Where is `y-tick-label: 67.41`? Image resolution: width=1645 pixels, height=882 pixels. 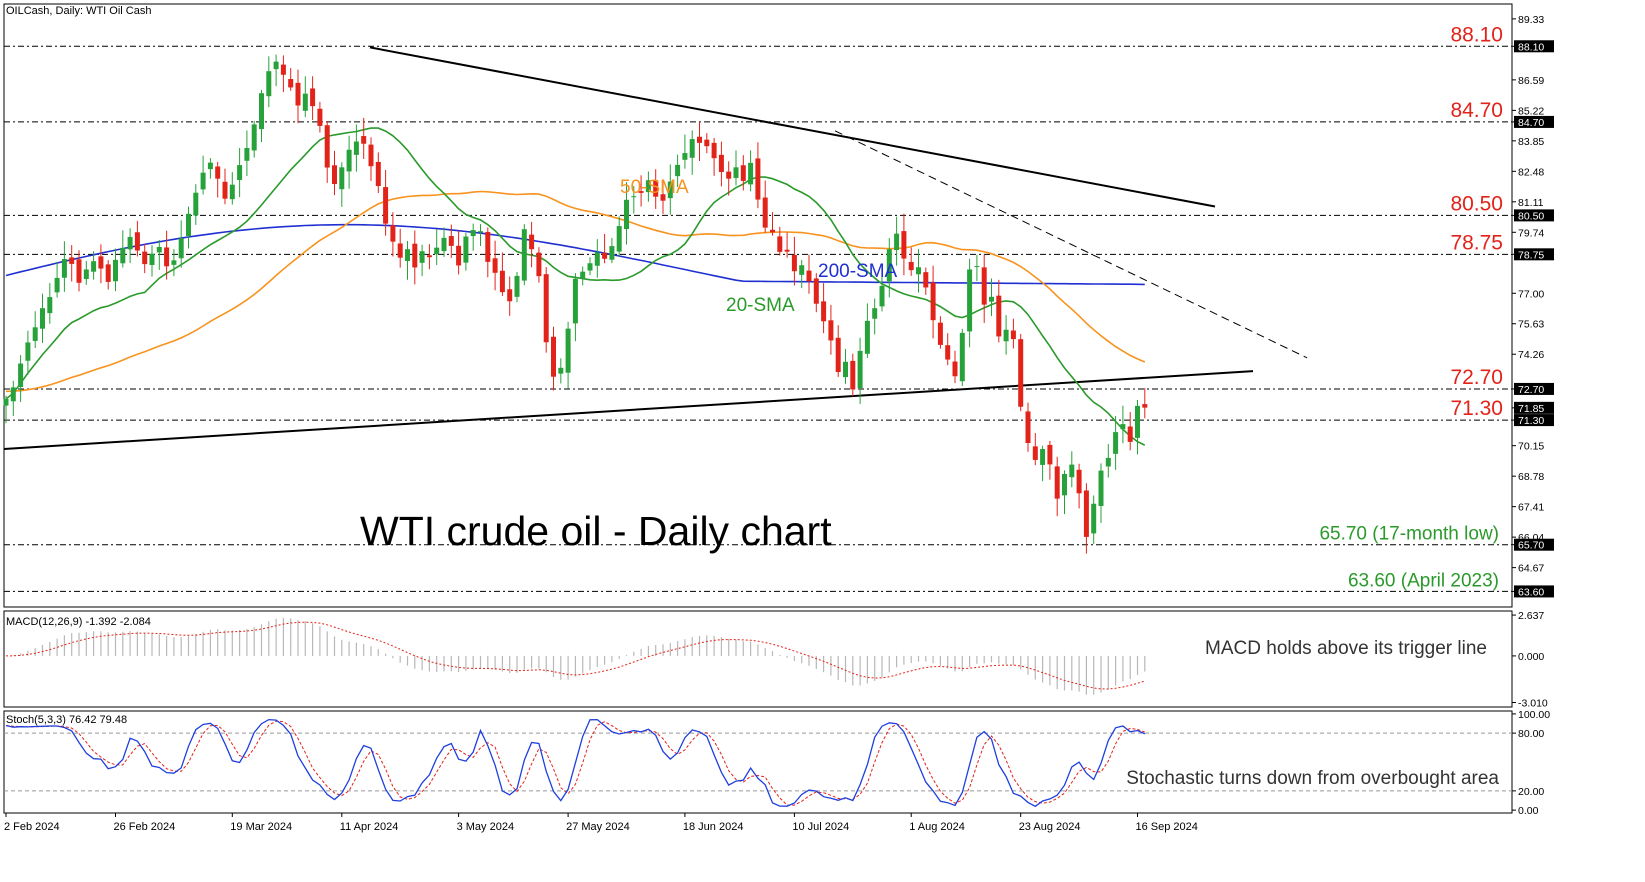 y-tick-label: 67.41 is located at coordinates (1531, 508).